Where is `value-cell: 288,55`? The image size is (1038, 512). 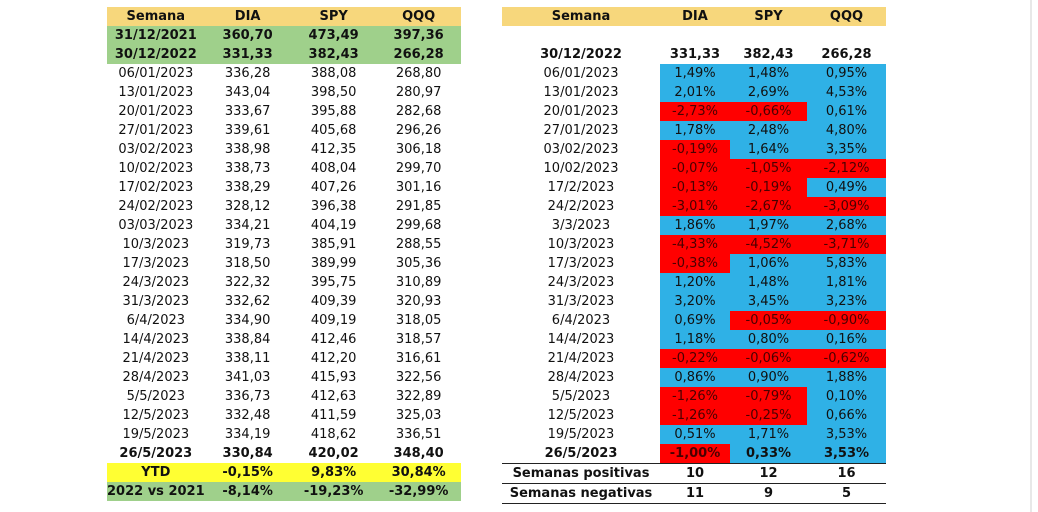 value-cell: 288,55 is located at coordinates (418, 244).